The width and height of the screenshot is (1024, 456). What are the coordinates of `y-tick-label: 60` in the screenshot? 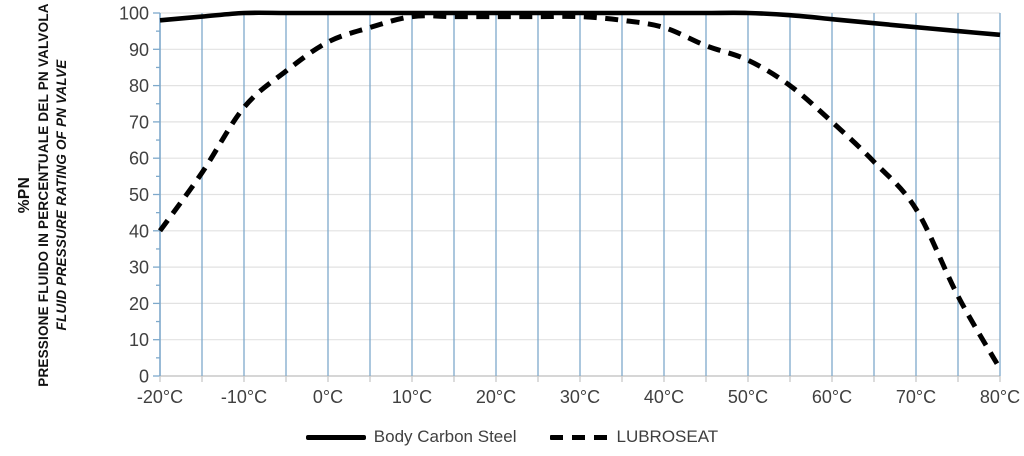 It's located at (139, 159).